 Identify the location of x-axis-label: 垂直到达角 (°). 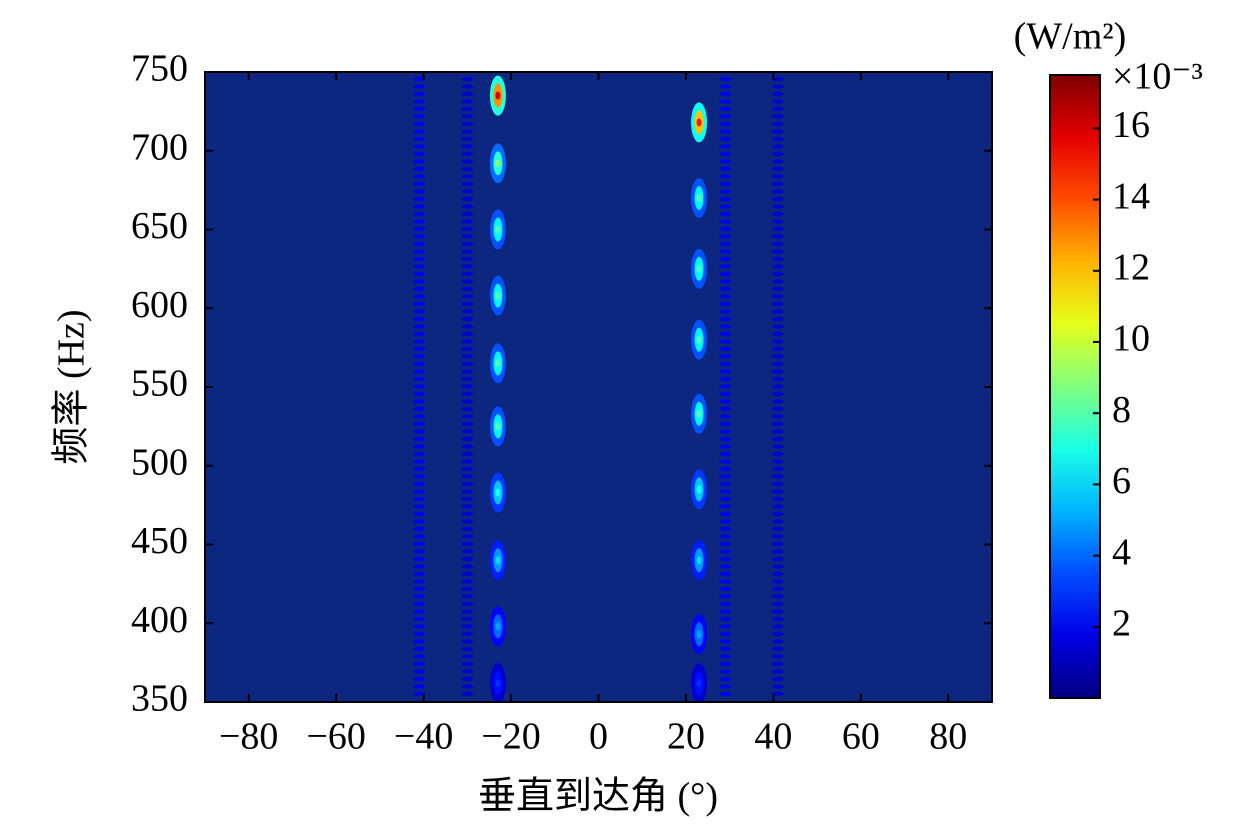
(598, 797).